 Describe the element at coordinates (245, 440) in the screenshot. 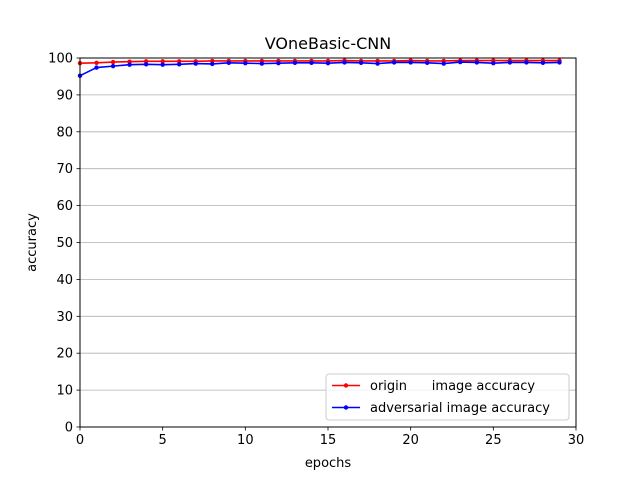

I see `x-tick-label: 10` at that location.